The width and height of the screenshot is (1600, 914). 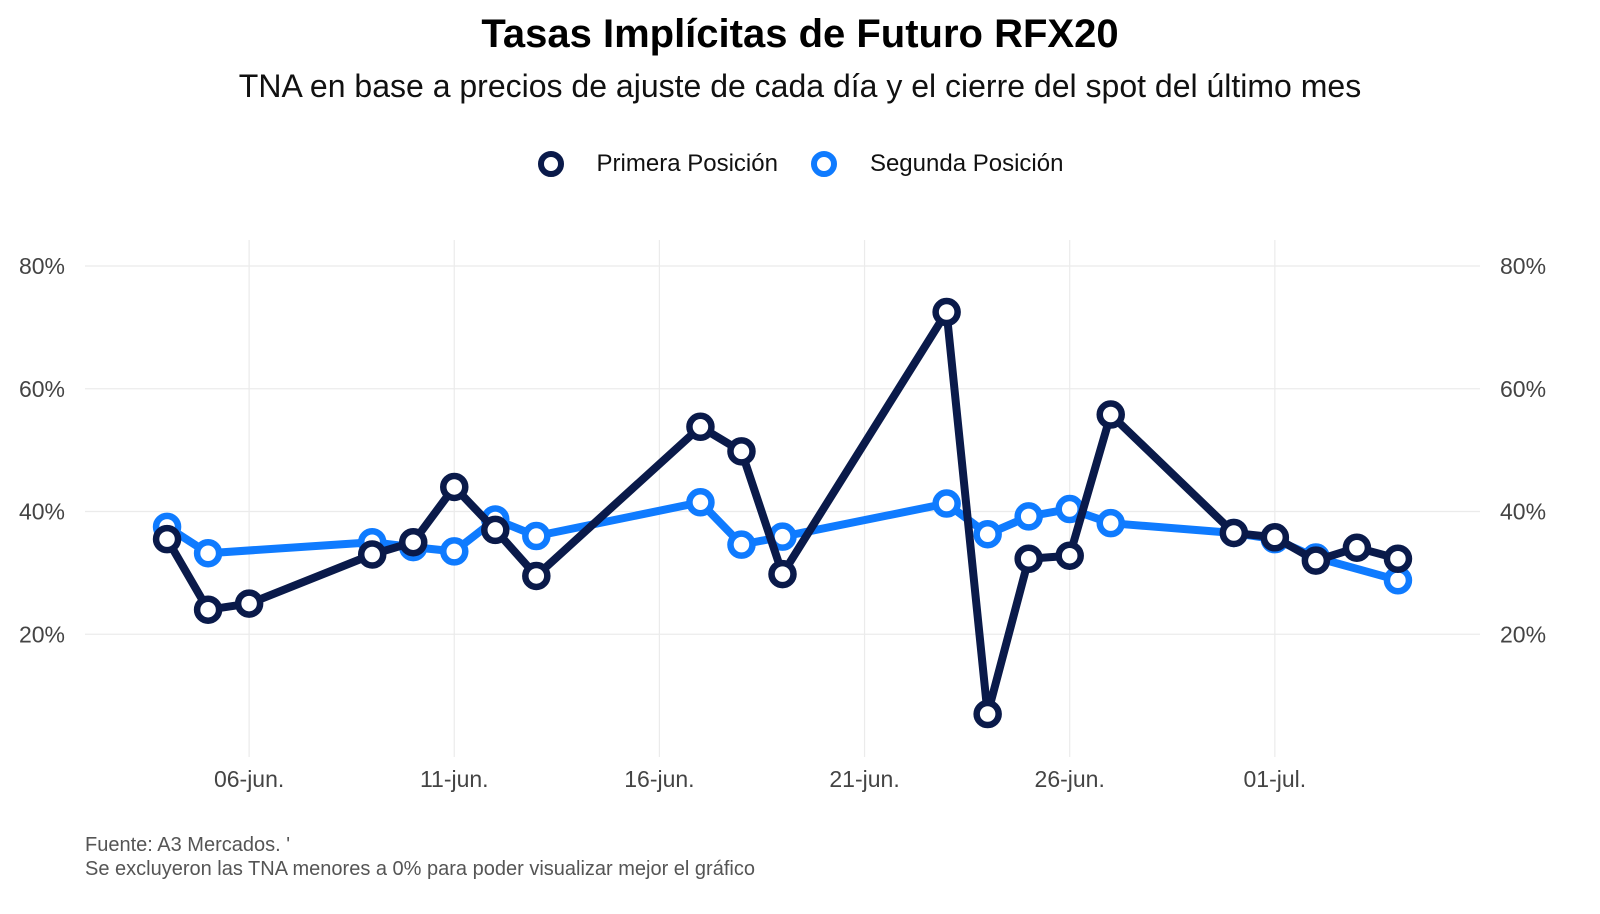 What do you see at coordinates (1523, 634) in the screenshot?
I see `y-tick-label-right: 20%` at bounding box center [1523, 634].